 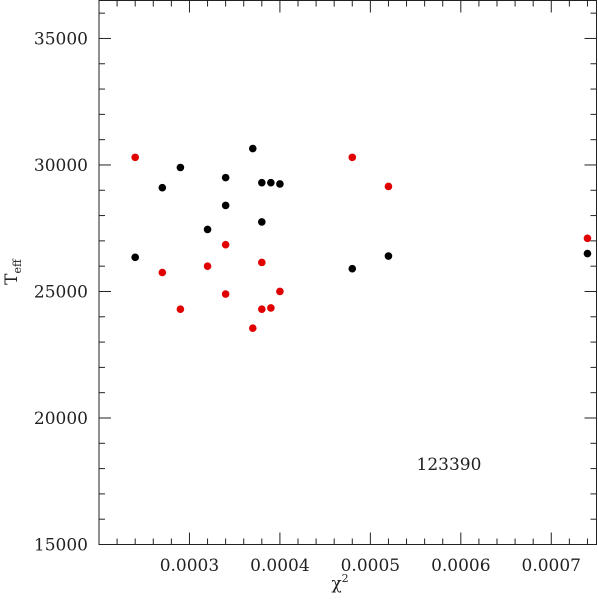 I want to click on x-tick-label: 0.0003, so click(x=189, y=566).